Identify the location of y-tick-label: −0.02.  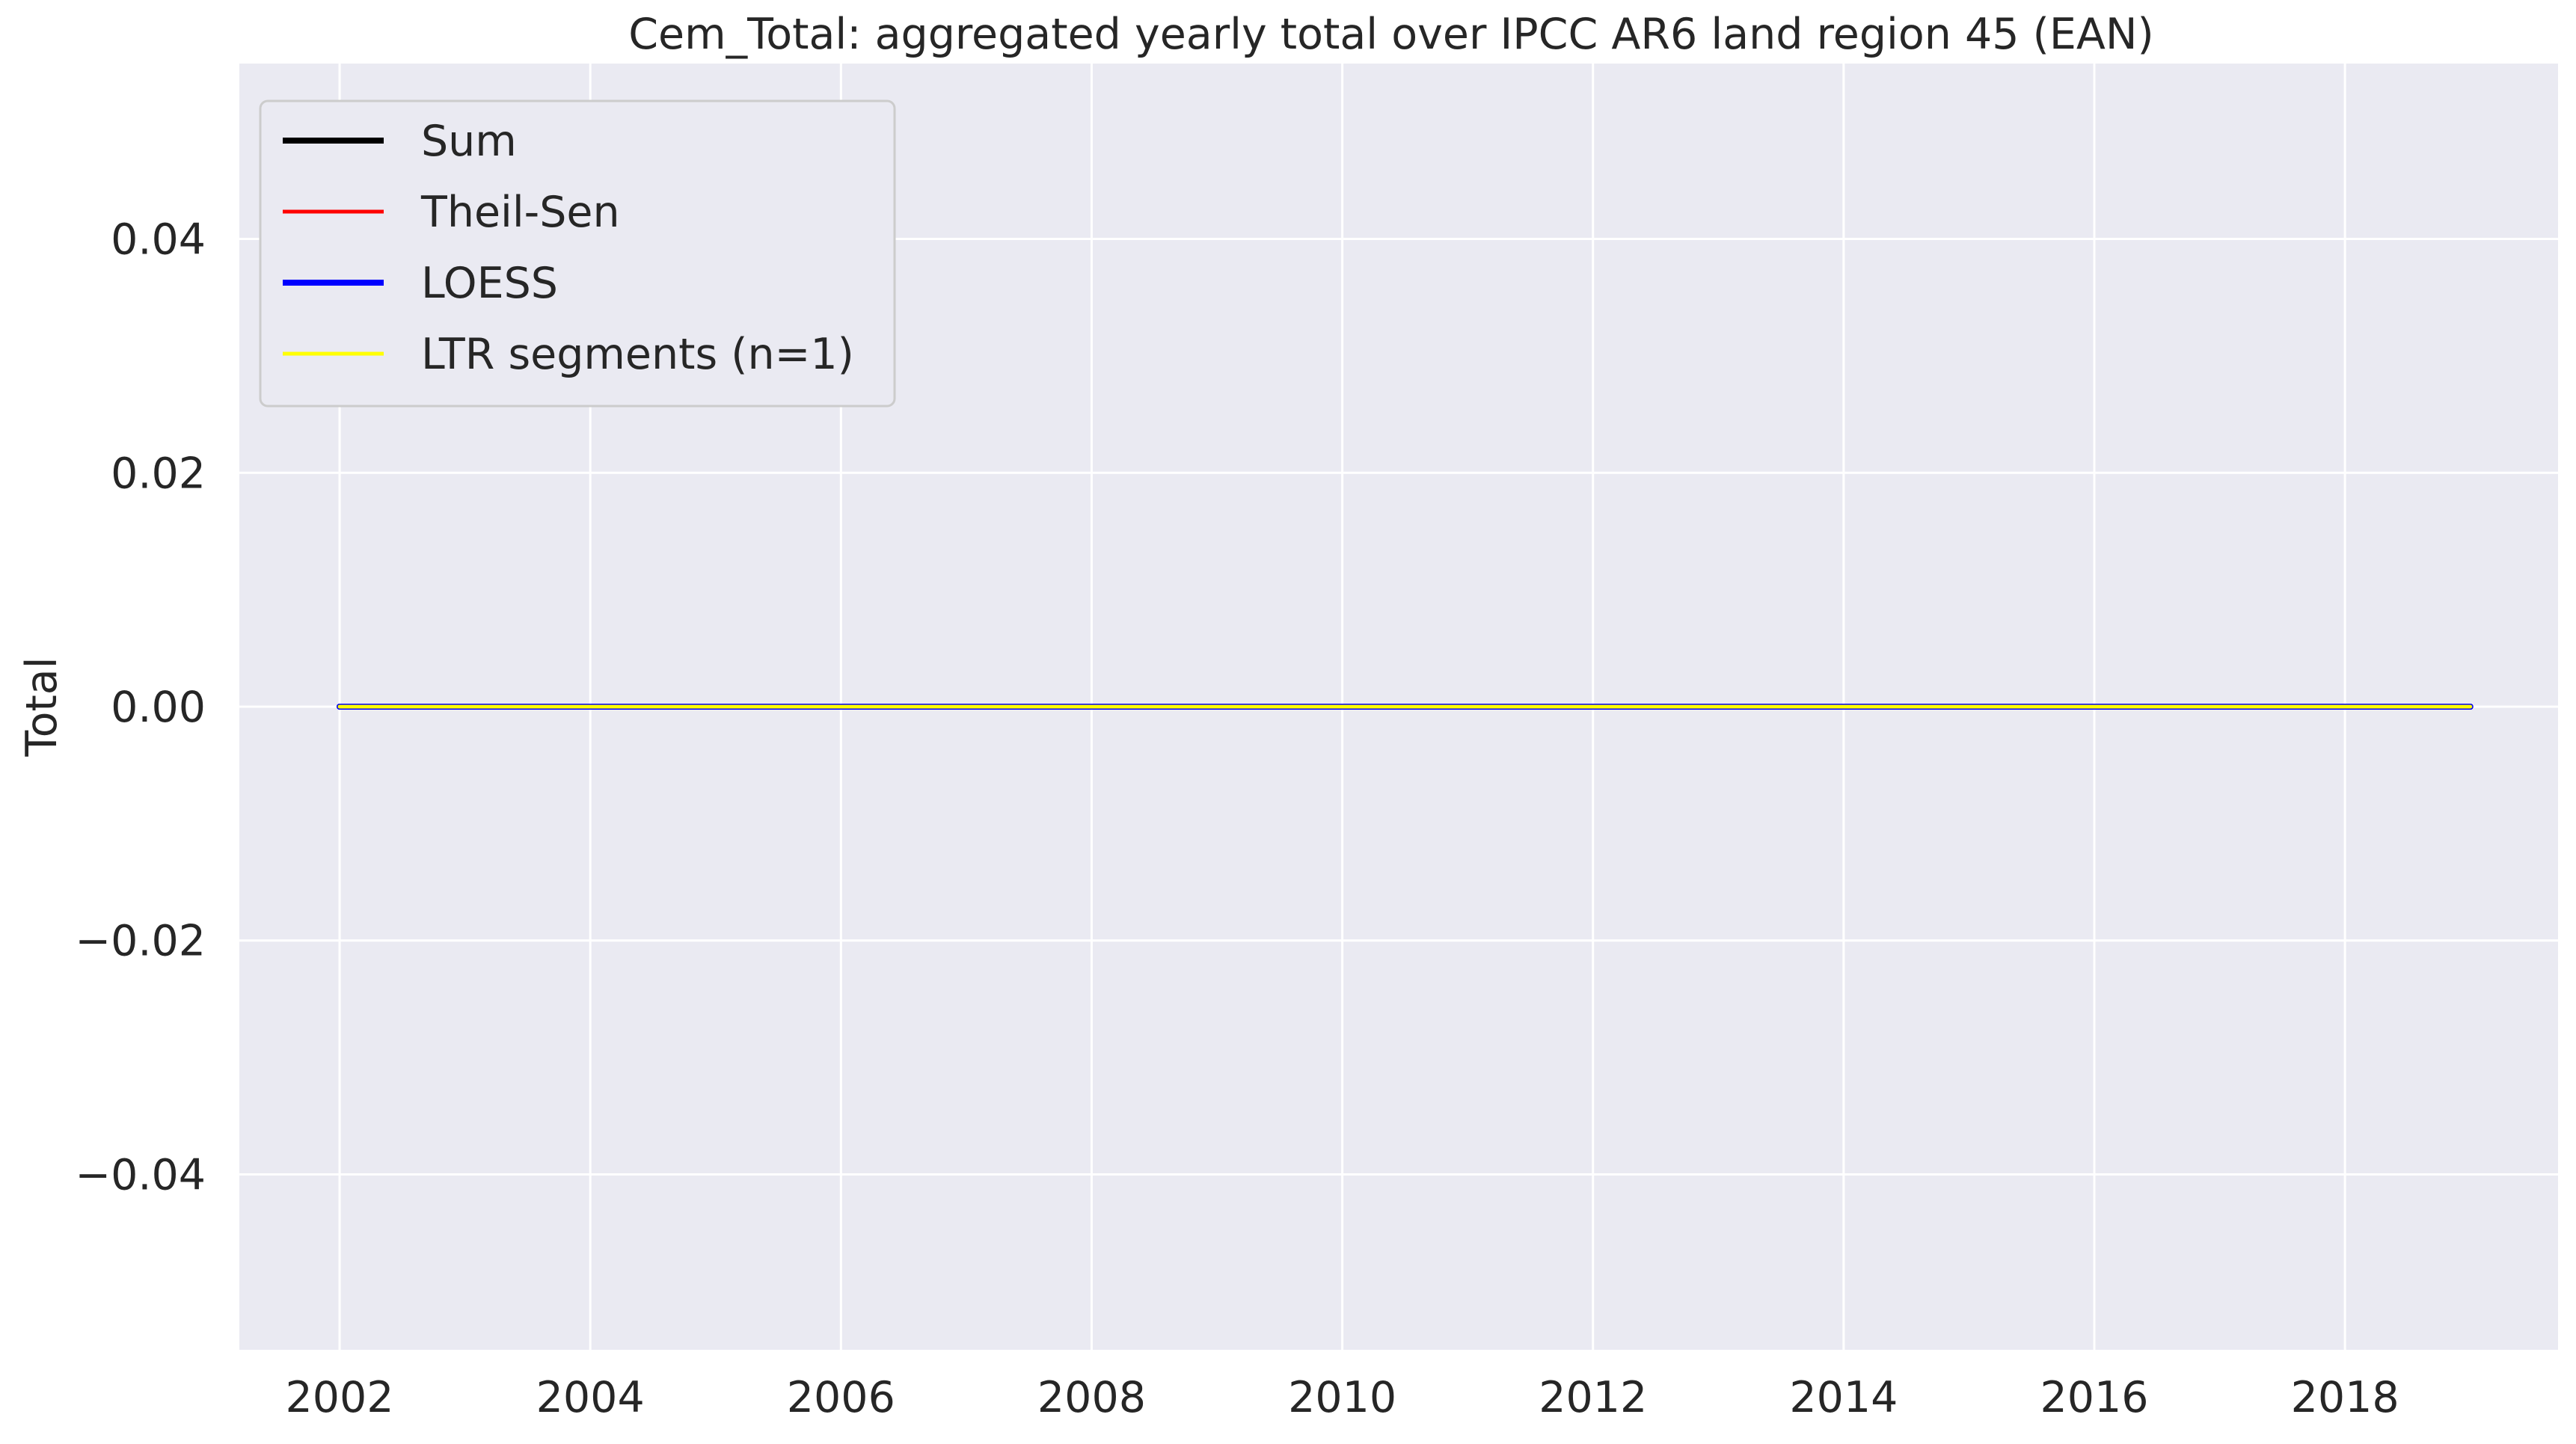
(140, 941).